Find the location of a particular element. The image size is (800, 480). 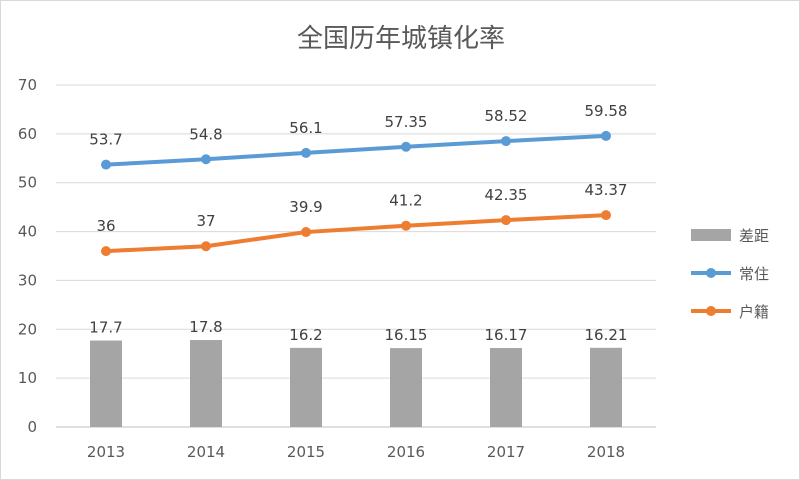

point-常住-2014 is located at coordinates (206, 159).